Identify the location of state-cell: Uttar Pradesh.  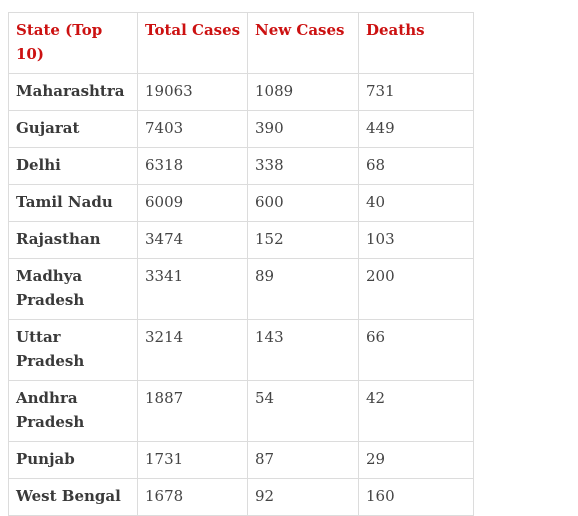
(73, 350).